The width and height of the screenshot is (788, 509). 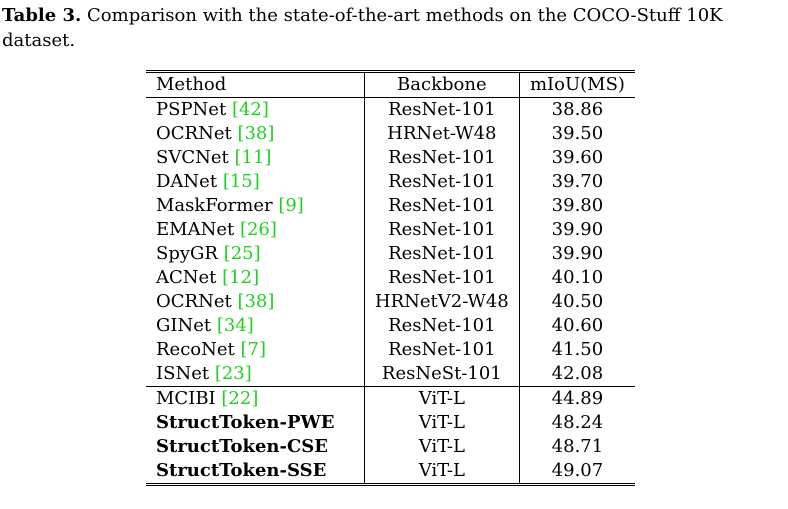 I want to click on method-cell: SpyGR [25], so click(x=255, y=254).